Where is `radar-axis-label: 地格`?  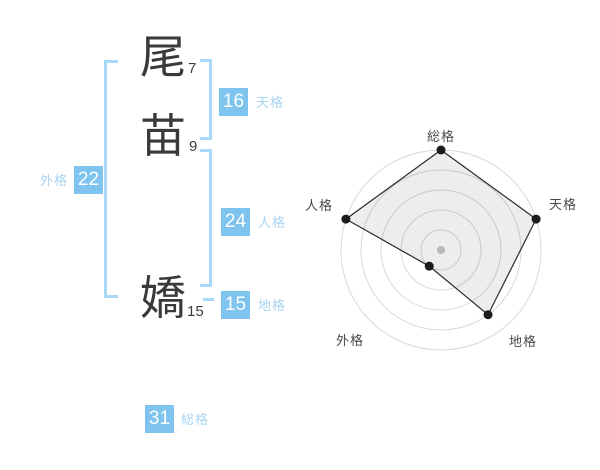
radar-axis-label: 地格 is located at coordinates (523, 341).